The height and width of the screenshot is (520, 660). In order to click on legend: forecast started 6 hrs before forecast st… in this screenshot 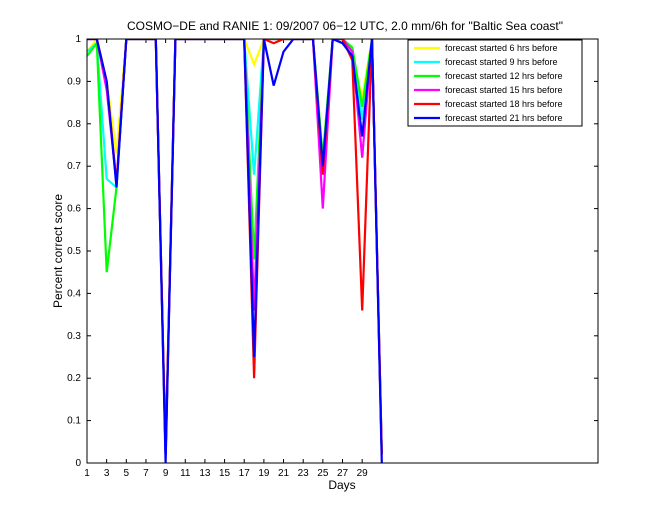, I will do `click(495, 83)`.